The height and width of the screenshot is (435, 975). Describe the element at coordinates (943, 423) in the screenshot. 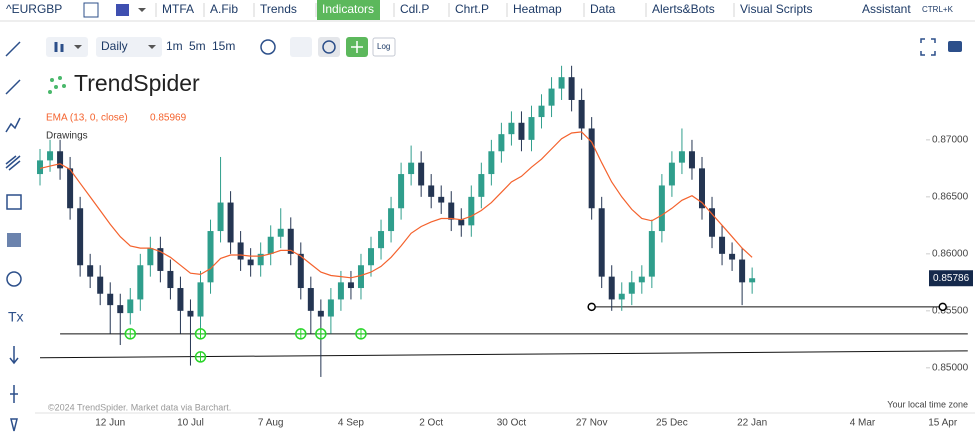

I see `x-tick-label: 15 Apr` at that location.